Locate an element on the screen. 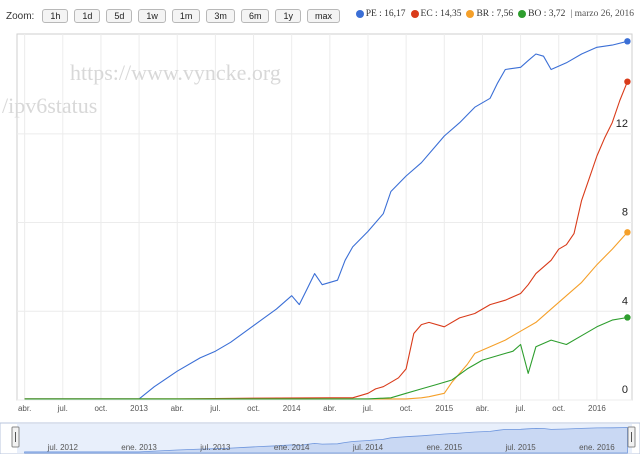 This screenshot has height=454, width=640. zoom-bar: Zoom: 1h 1d 5d 1w 1m 3m 6m 1y max is located at coordinates (173, 16).